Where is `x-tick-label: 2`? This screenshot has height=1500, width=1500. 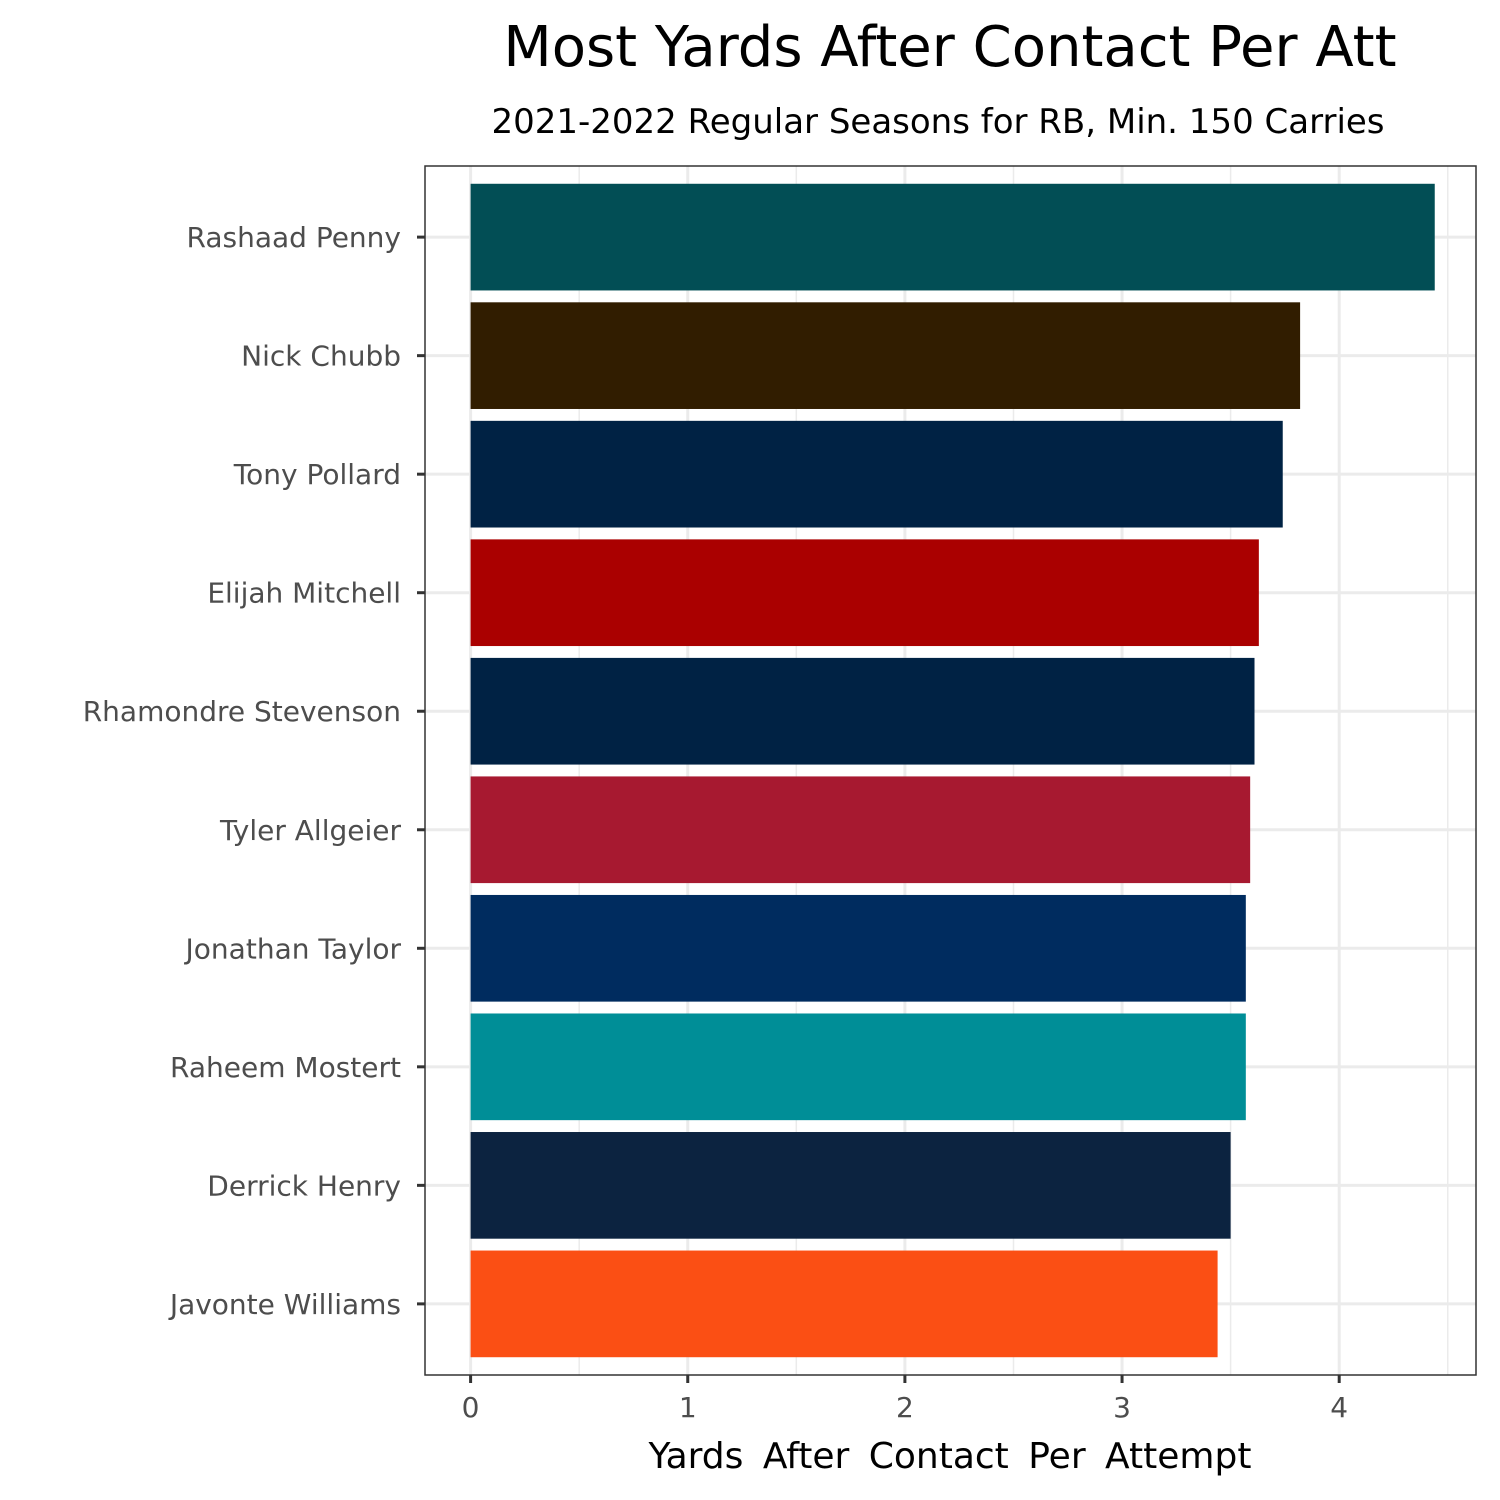
x-tick-label: 2 is located at coordinates (905, 1407).